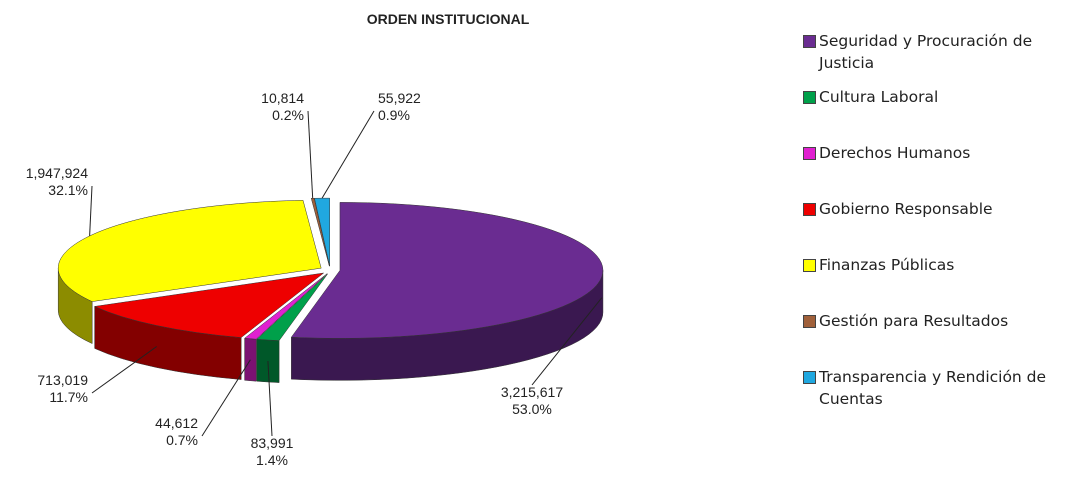 This screenshot has height=477, width=1080. Describe the element at coordinates (176, 423) in the screenshot. I see `data-label: 44,612` at that location.